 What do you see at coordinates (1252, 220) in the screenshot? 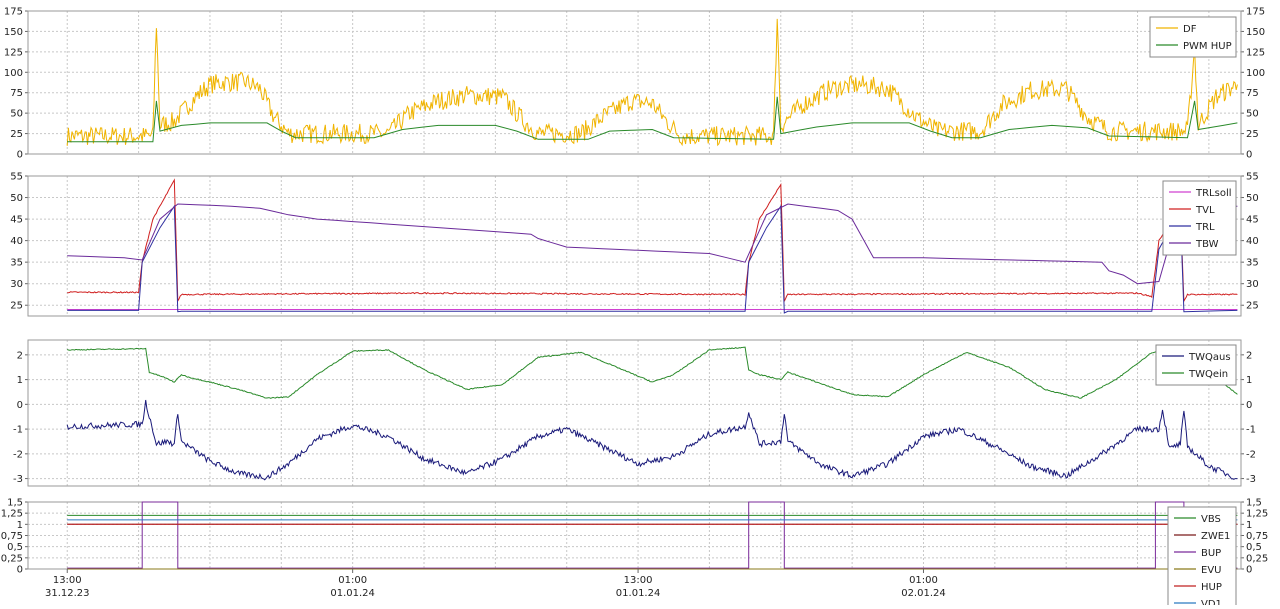
I see `panel2-ytick-label-right: 45` at bounding box center [1252, 220].